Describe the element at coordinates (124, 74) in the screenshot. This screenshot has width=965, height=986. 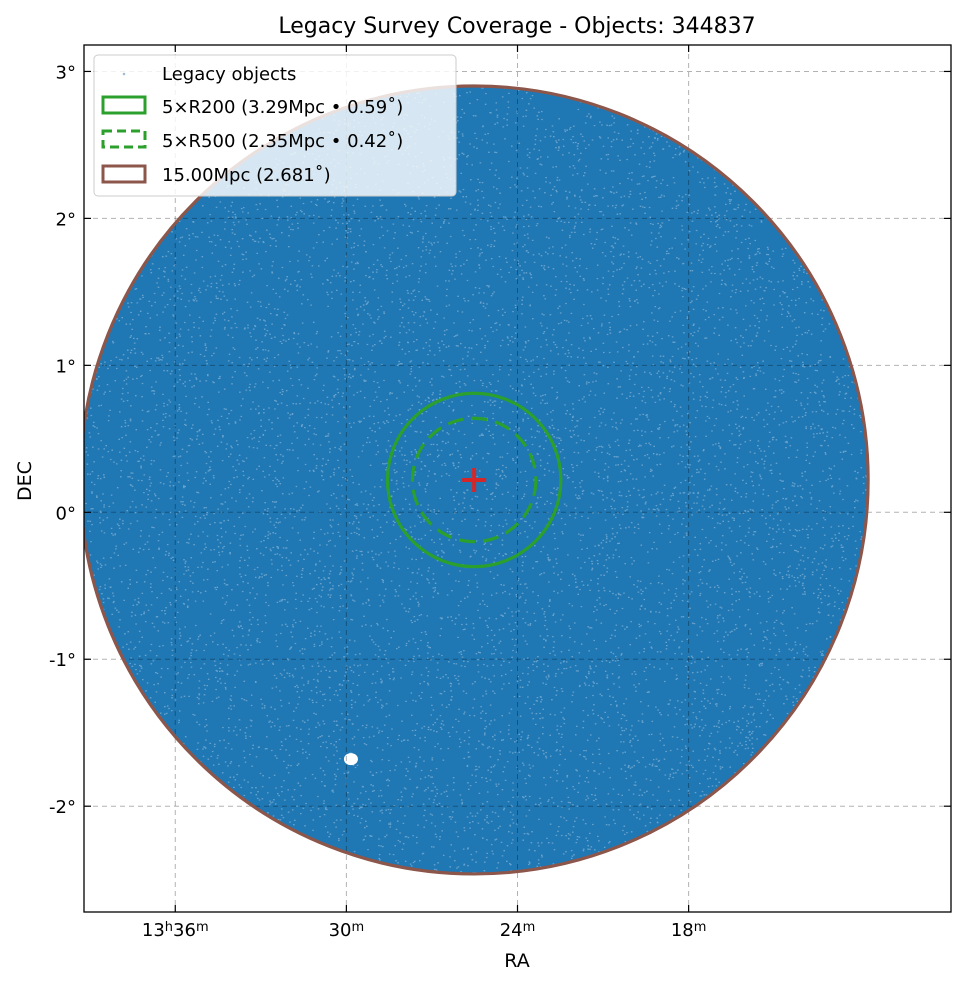
I see `legend-swatch-points` at that location.